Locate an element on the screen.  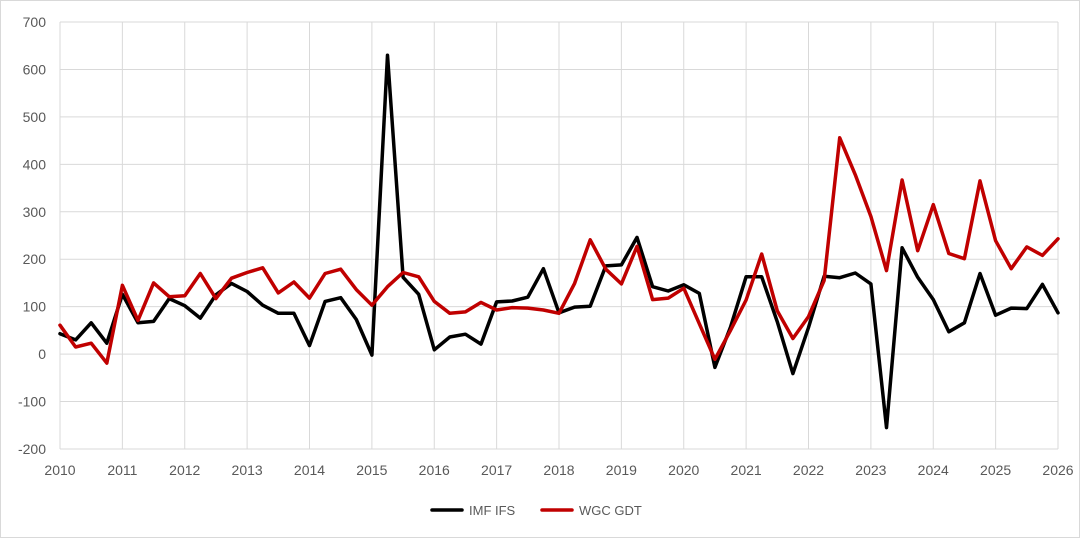
x-tick-label: 2019 is located at coordinates (621, 470).